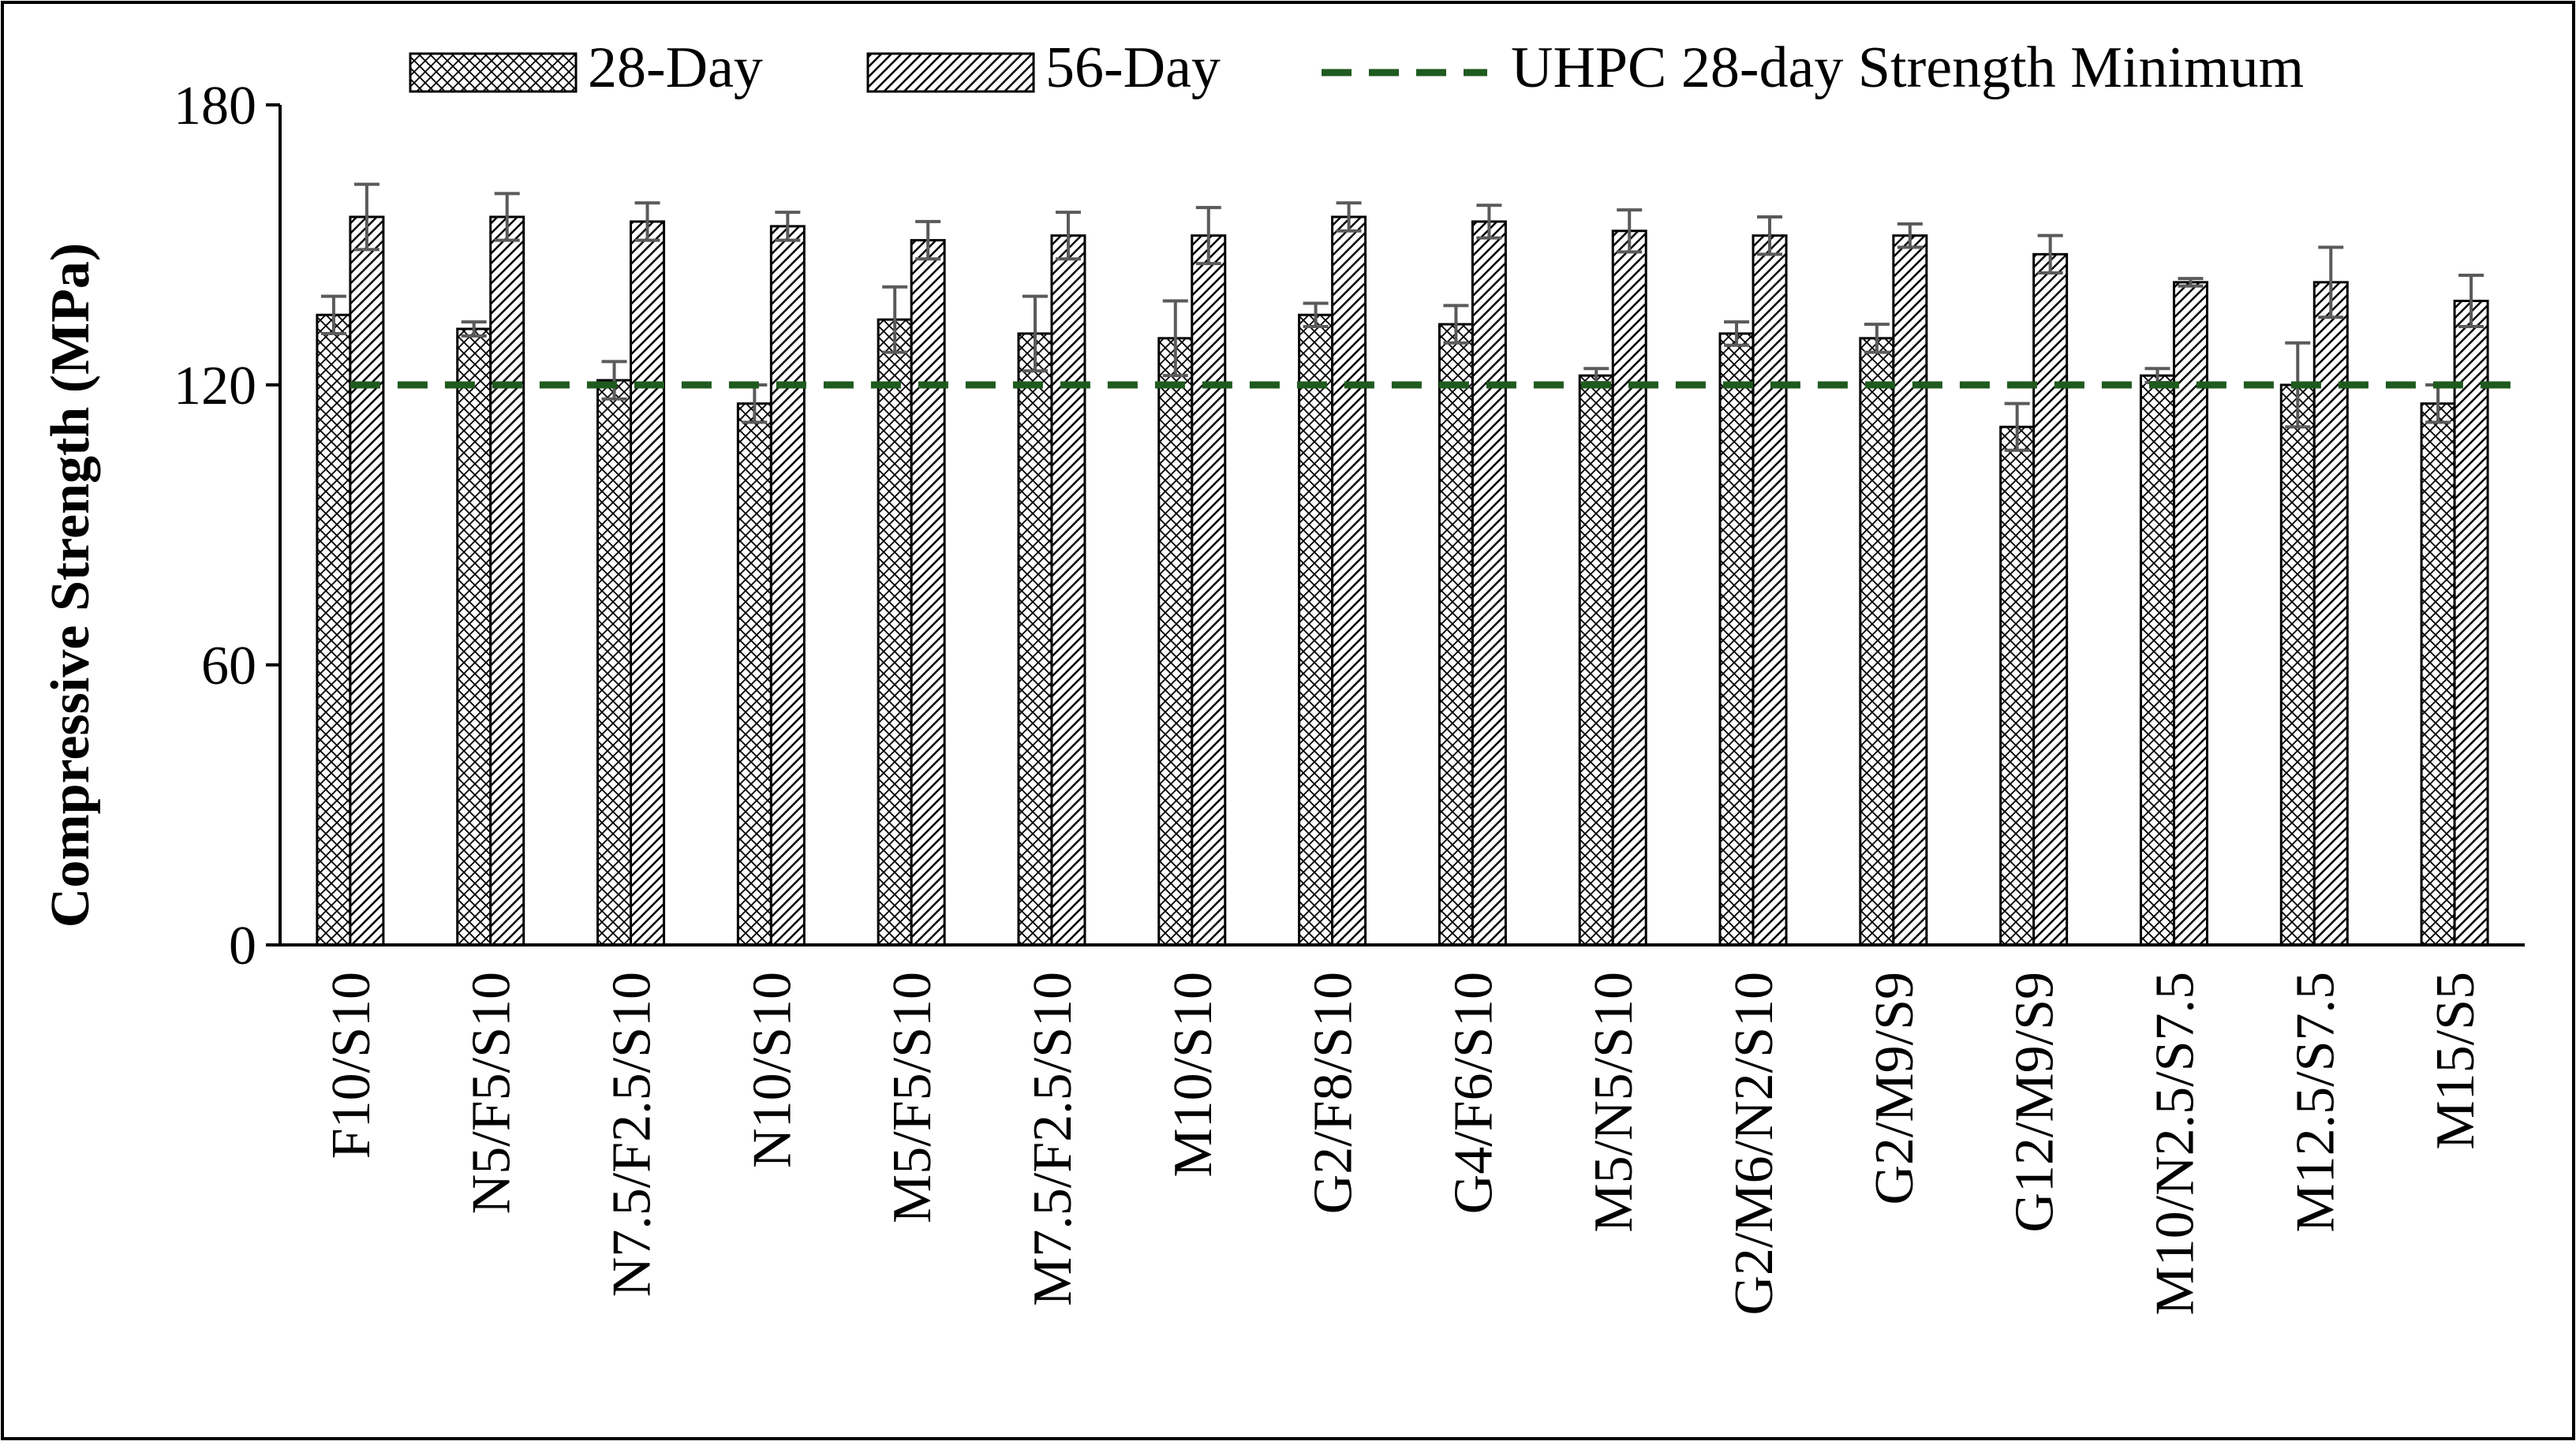 Image resolution: width=2576 pixels, height=1445 pixels. Describe the element at coordinates (951, 73) in the screenshot. I see `legend-swatch-56-day` at that location.